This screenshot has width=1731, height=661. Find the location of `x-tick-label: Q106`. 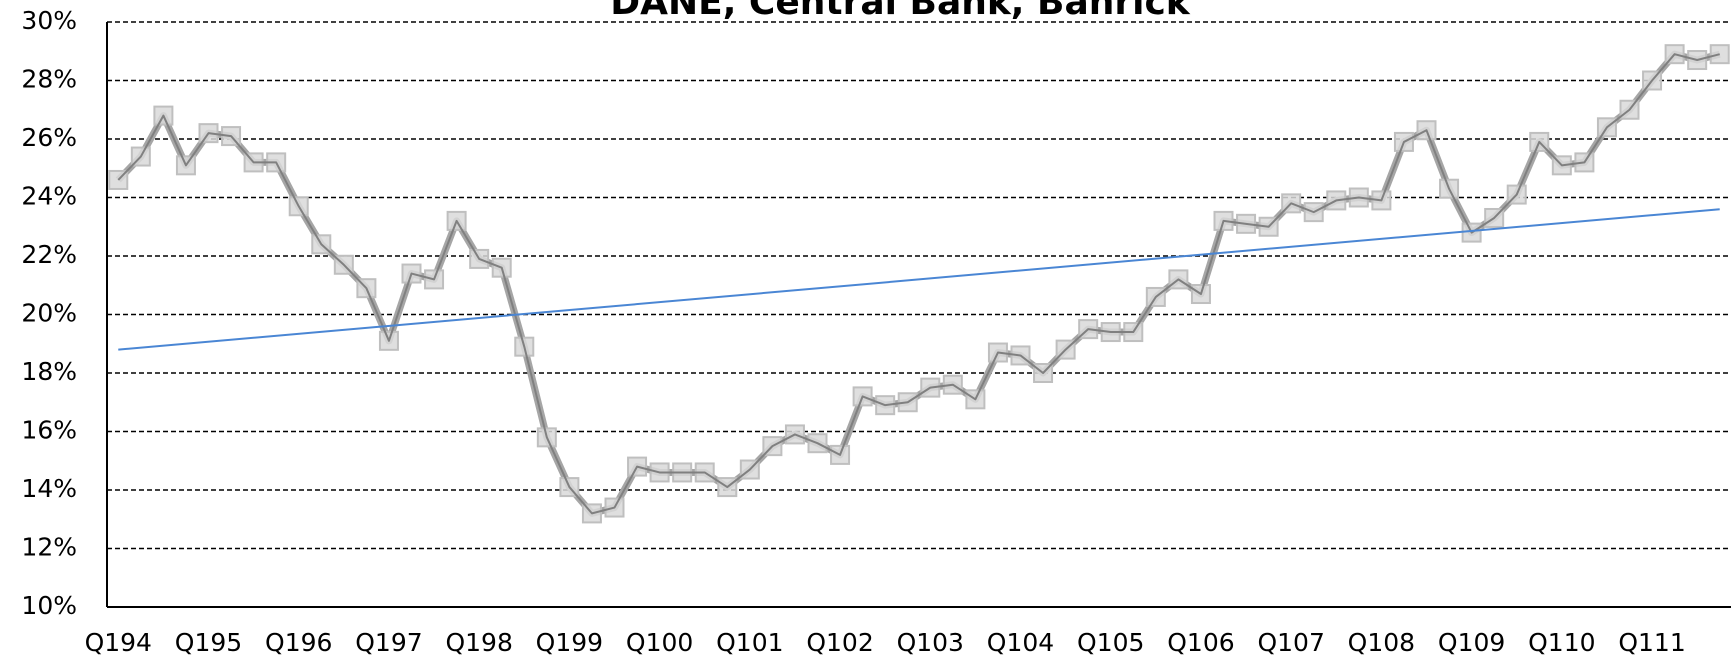

x-tick-label: Q106 is located at coordinates (1200, 642).